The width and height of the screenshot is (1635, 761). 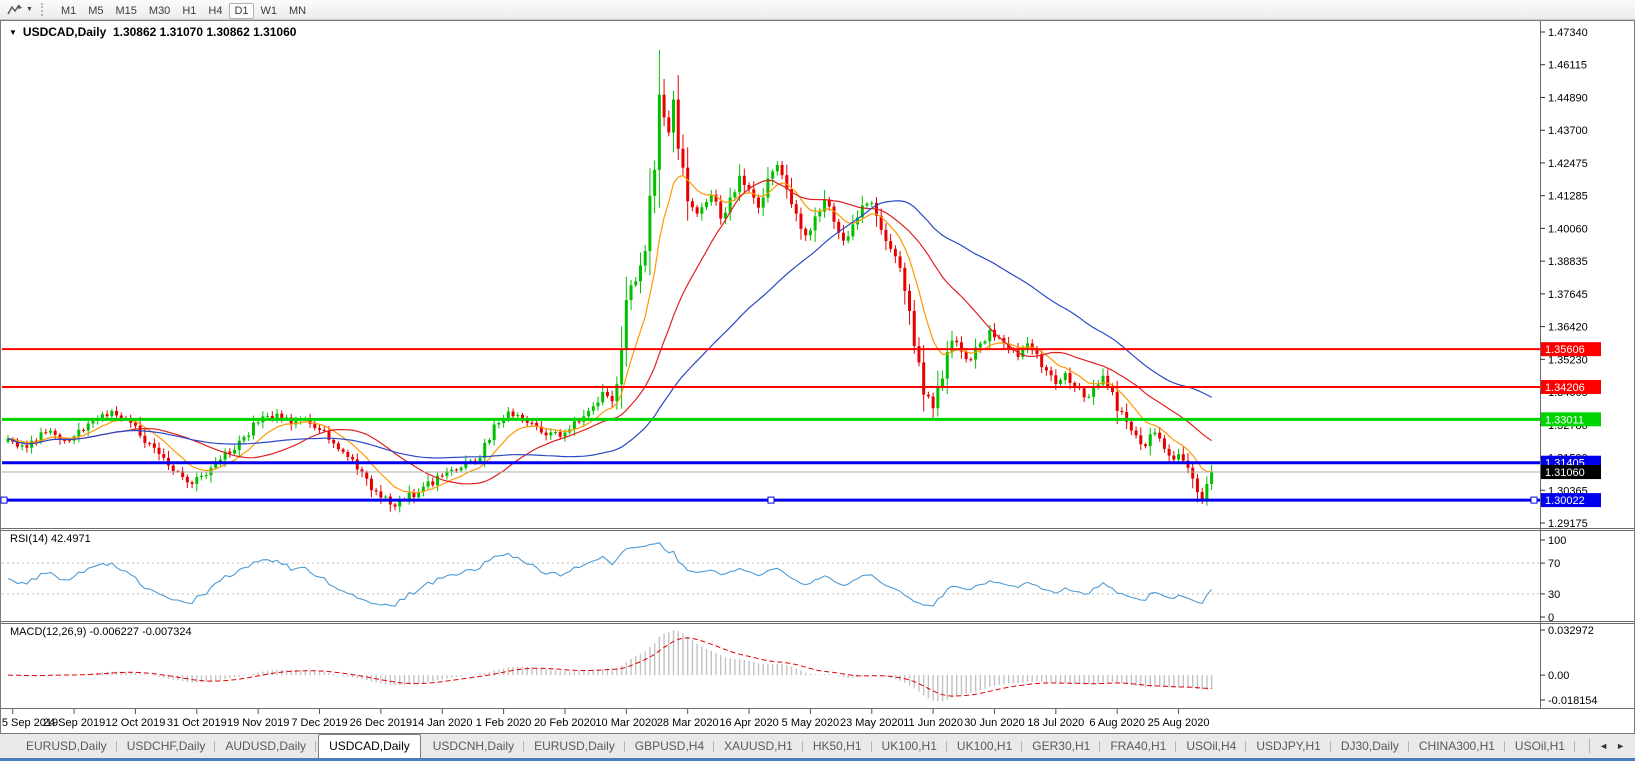 What do you see at coordinates (1061, 746) in the screenshot?
I see `chart-tab-GER30-H1: GER30,H1` at bounding box center [1061, 746].